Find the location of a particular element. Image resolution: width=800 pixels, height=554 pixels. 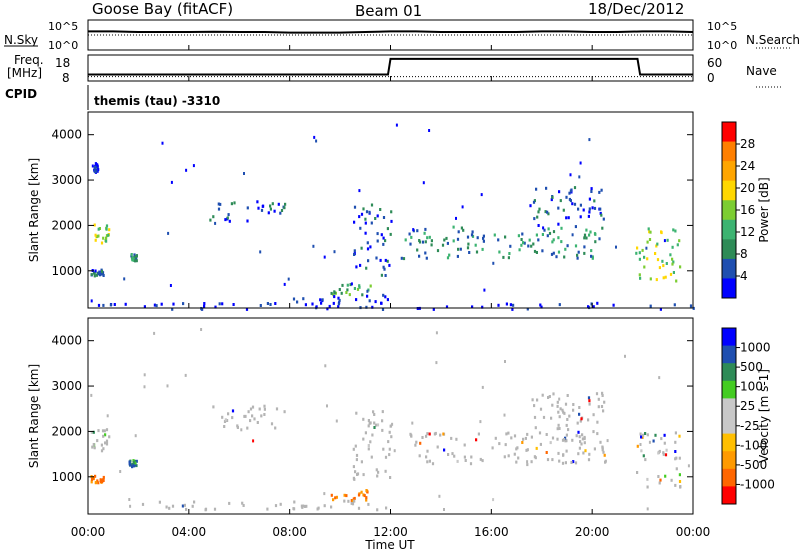

y-tick-label: 1000 is located at coordinates (66, 271).